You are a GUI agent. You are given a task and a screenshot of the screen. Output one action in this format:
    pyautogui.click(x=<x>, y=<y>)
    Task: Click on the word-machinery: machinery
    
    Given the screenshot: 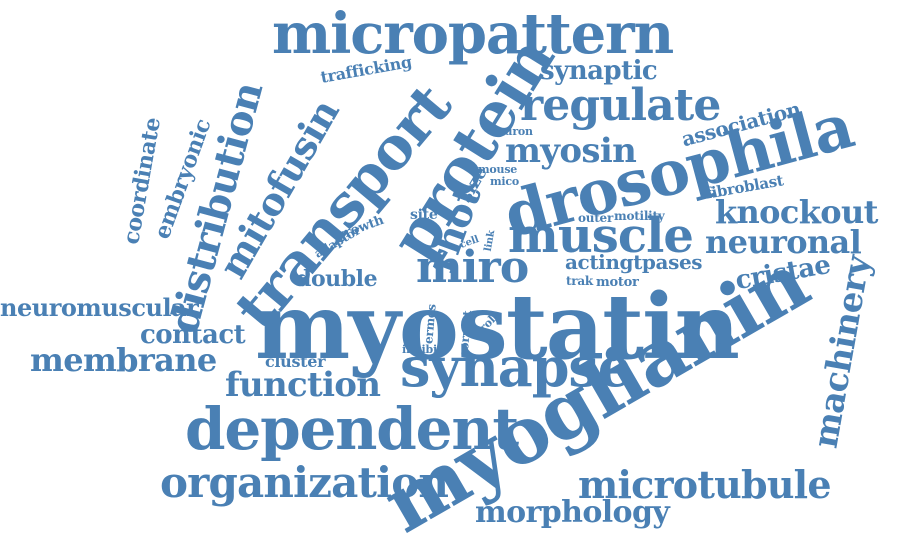 What is the action you would take?
    pyautogui.click(x=842, y=352)
    